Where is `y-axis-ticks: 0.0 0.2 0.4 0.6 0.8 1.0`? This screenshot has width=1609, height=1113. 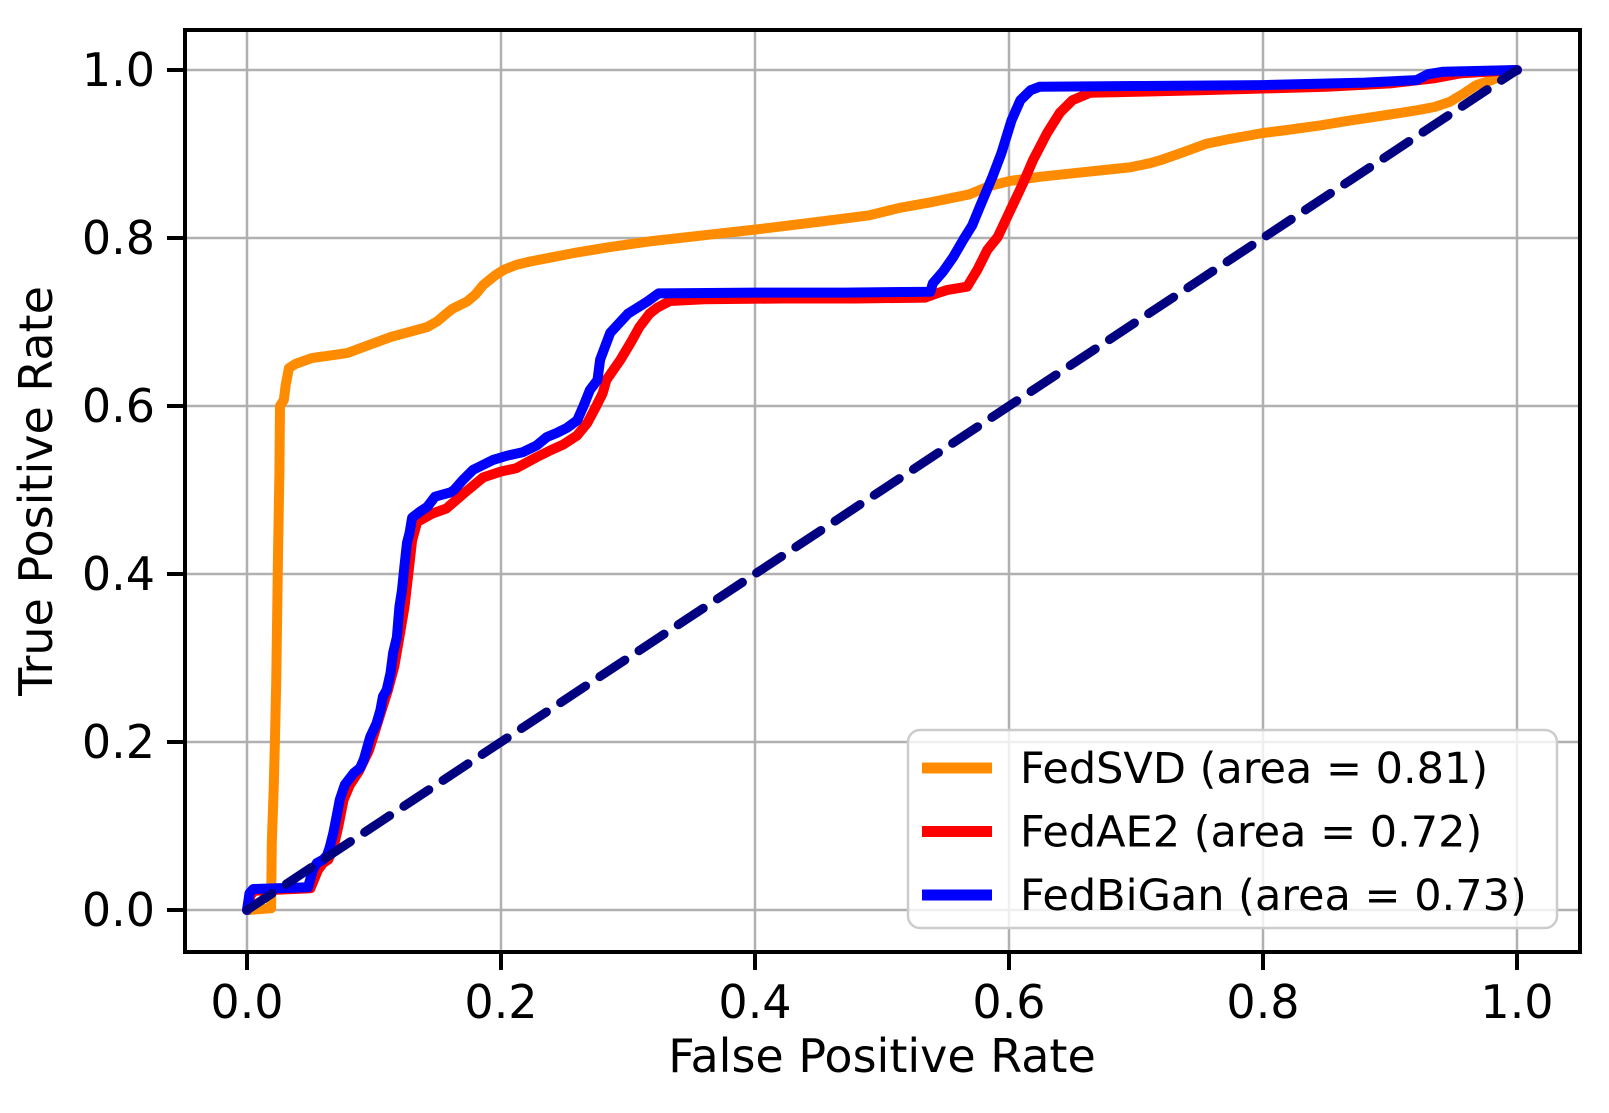 y-axis-ticks: 0.0 0.2 0.4 0.6 0.8 1.0 is located at coordinates (133, 490).